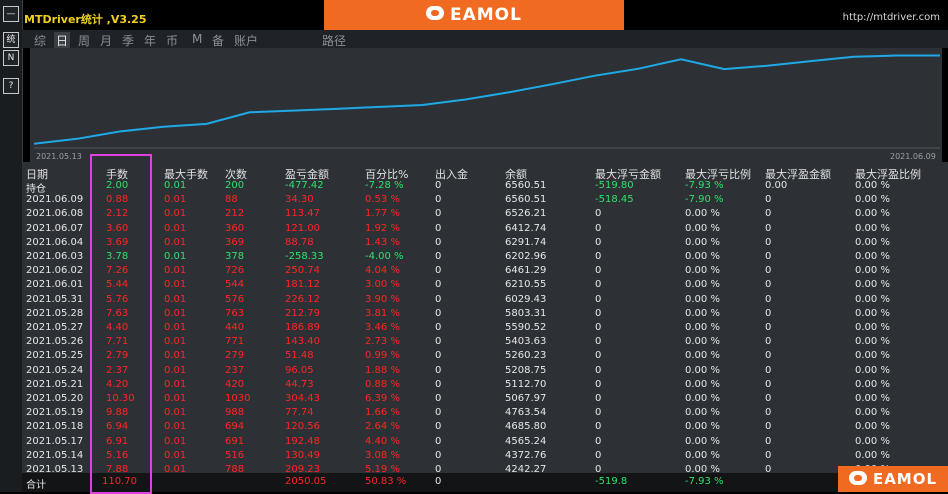  What do you see at coordinates (235, 327) in the screenshot?
I see `cell-count: 440` at bounding box center [235, 327].